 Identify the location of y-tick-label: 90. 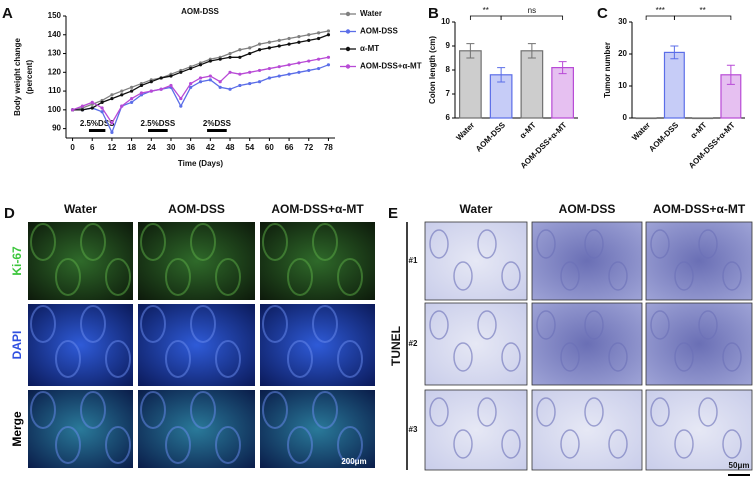
(56, 128).